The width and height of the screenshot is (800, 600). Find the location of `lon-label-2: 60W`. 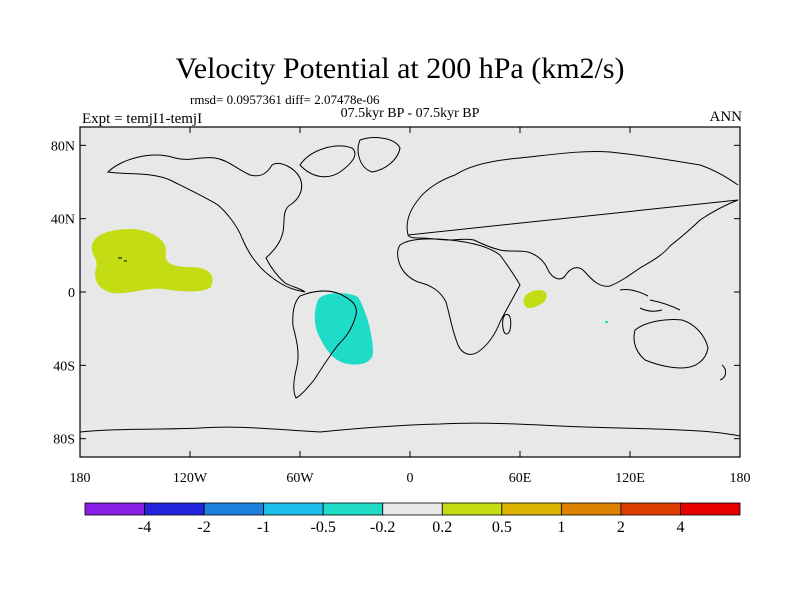

lon-label-2: 60W is located at coordinates (300, 478).